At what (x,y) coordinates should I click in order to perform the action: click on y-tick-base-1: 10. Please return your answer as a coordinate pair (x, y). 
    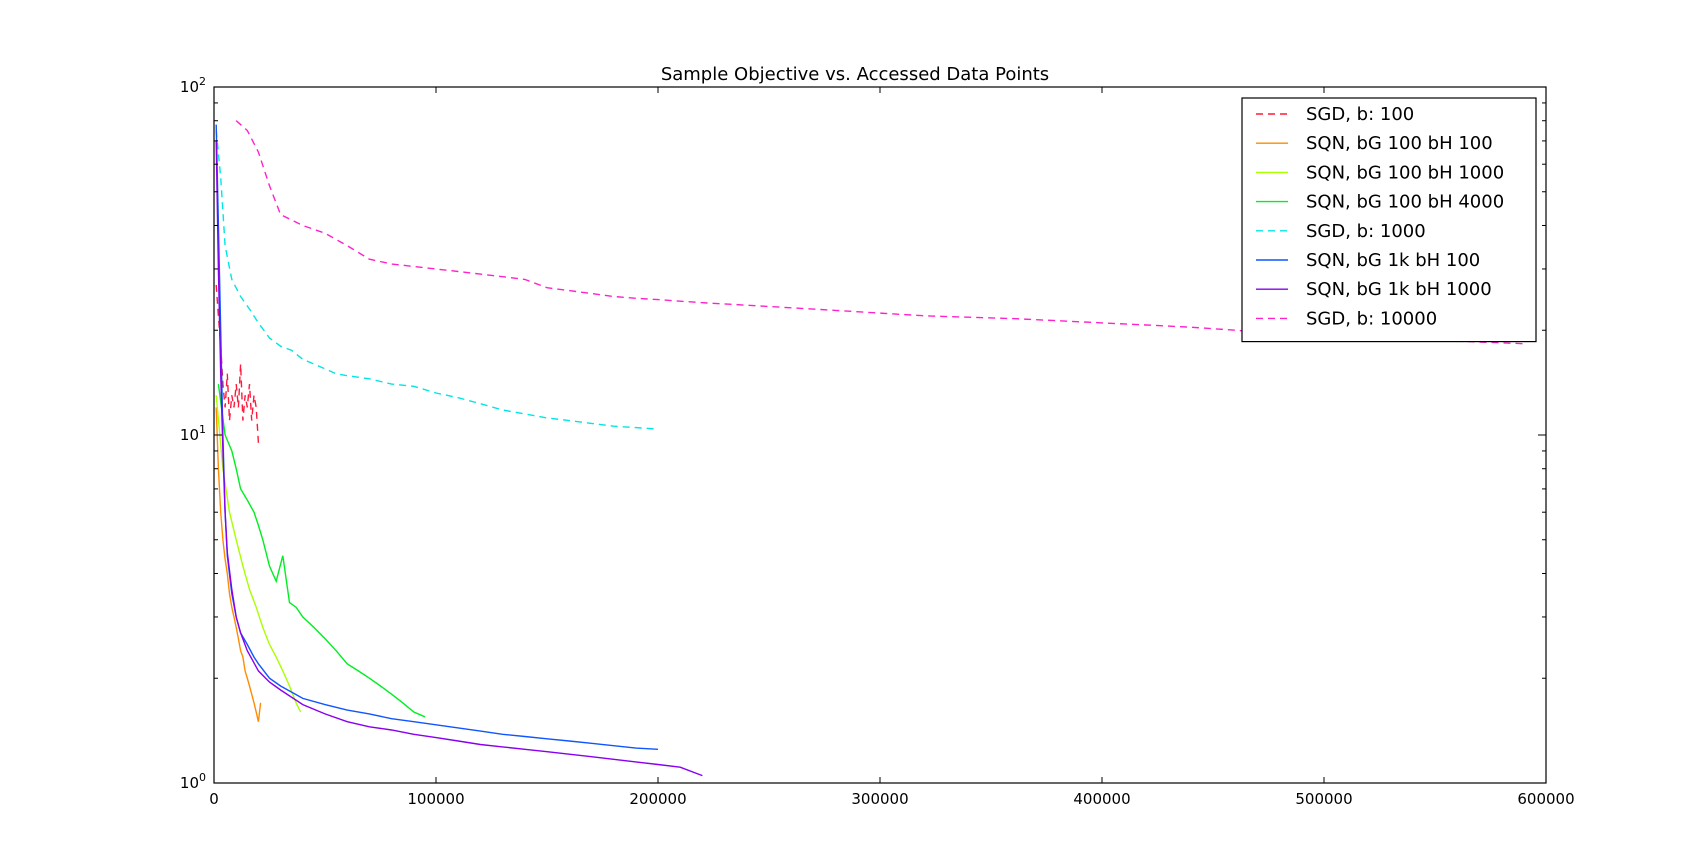
    Looking at the image, I should click on (189, 435).